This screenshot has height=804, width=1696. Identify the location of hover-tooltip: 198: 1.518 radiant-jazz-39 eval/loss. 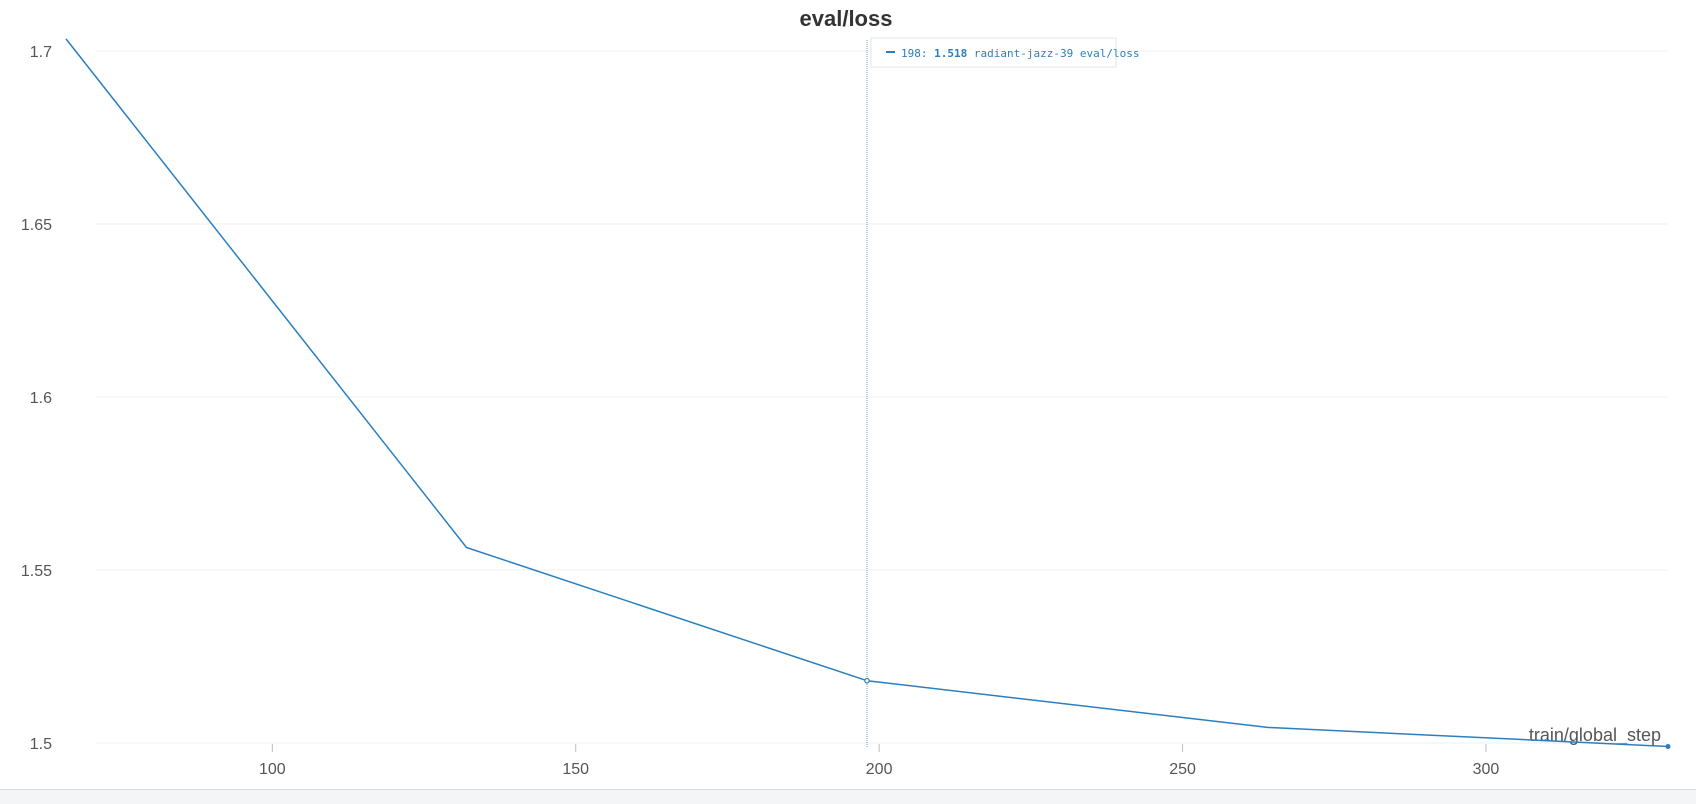
(1004, 52).